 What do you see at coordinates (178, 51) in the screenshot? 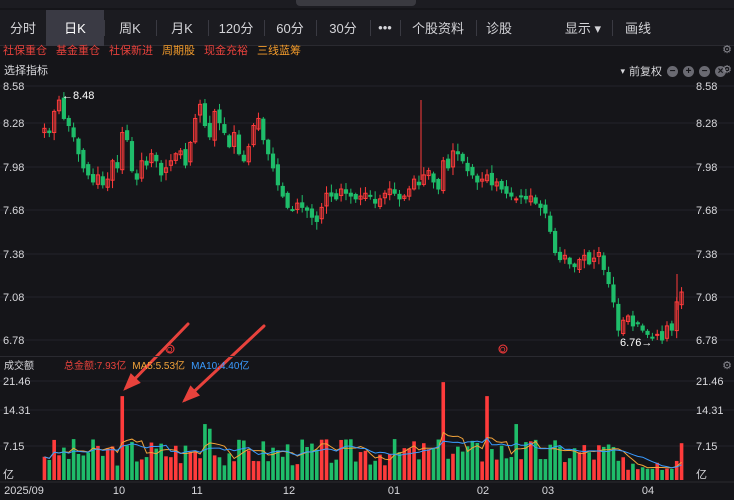
I see `tag-3: 周期股` at bounding box center [178, 51].